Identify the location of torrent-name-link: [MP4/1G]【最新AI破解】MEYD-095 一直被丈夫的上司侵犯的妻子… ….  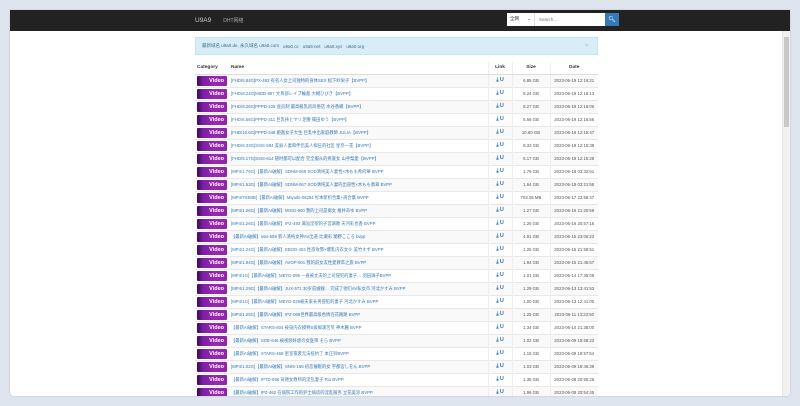
(311, 275).